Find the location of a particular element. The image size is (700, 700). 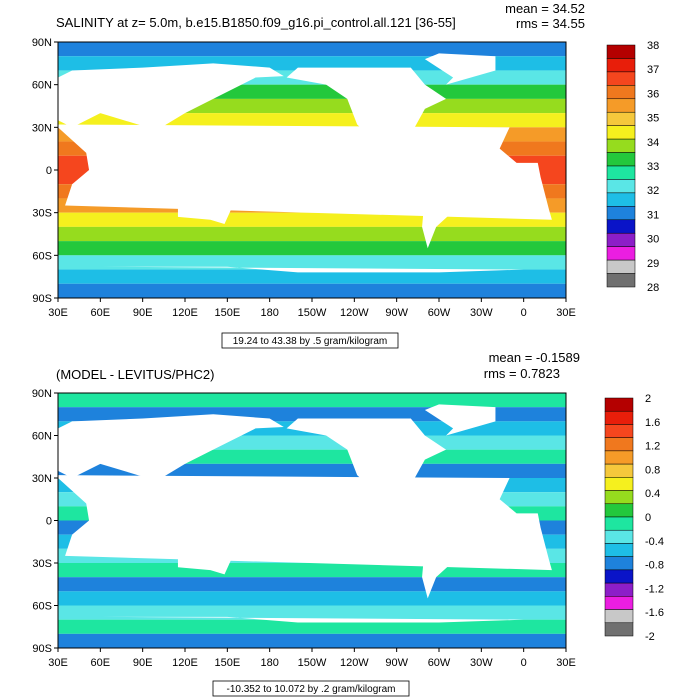

colorbar-label: 28 is located at coordinates (653, 288).